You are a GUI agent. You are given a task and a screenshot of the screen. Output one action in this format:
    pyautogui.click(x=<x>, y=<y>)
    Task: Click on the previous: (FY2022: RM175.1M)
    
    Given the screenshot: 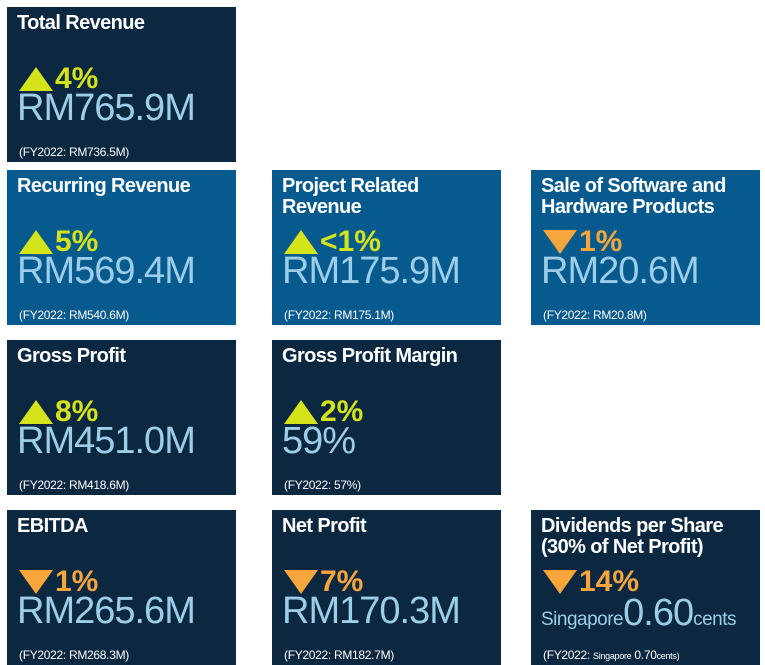 What is the action you would take?
    pyautogui.click(x=339, y=315)
    